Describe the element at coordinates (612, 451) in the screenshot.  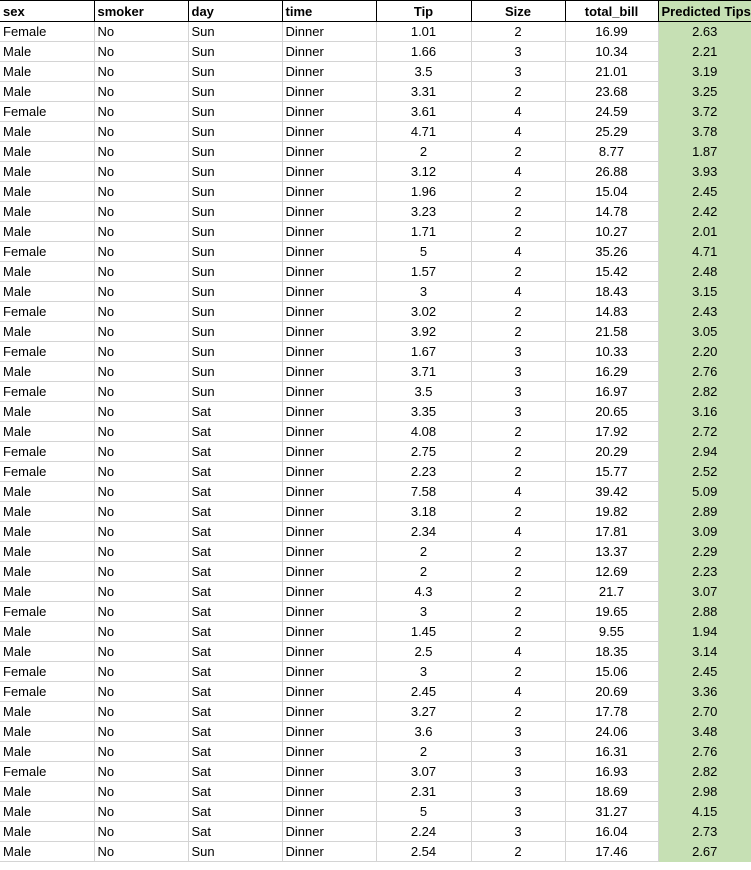
I see `total-bill-cell: 20.29` at that location.